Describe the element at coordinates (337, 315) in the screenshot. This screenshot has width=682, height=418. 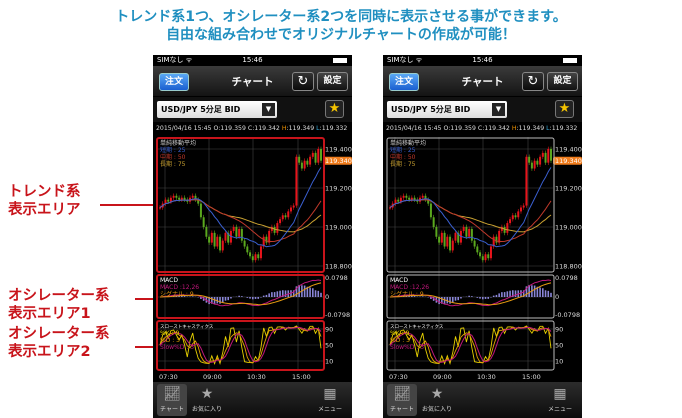
I see `macd-tick: -0.0798` at that location.